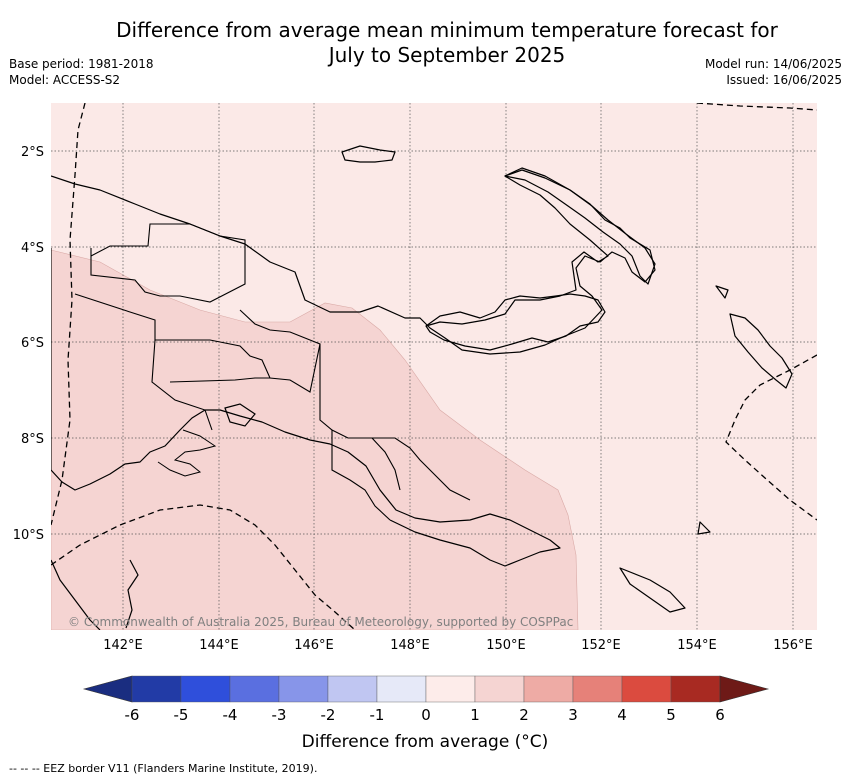 The height and width of the screenshot is (781, 850). I want to click on new-guinea-south-coast, so click(306, 488).